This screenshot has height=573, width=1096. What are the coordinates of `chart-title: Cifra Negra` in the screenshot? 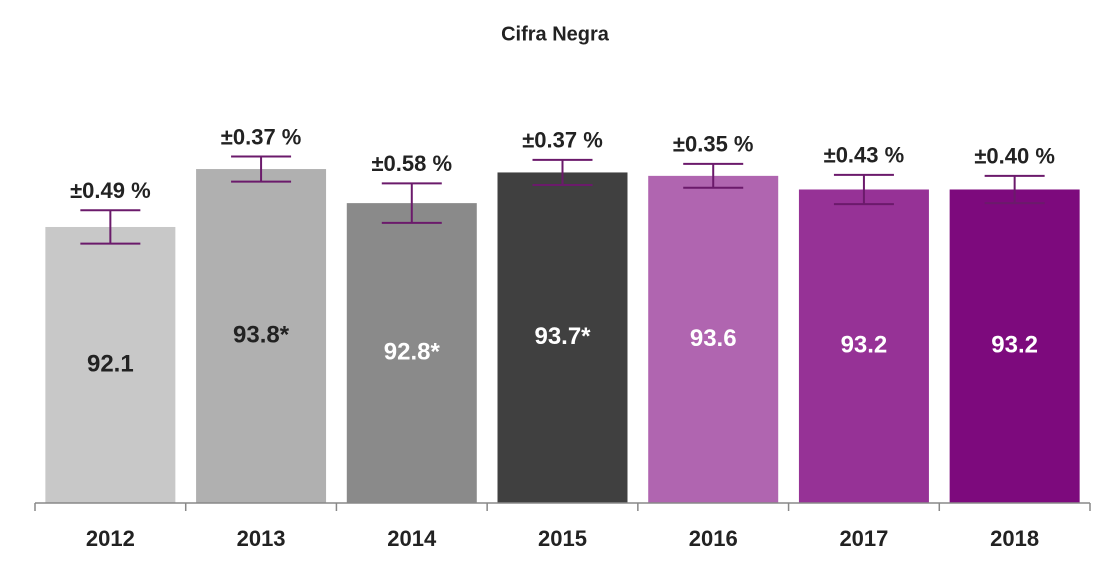 It's located at (555, 34).